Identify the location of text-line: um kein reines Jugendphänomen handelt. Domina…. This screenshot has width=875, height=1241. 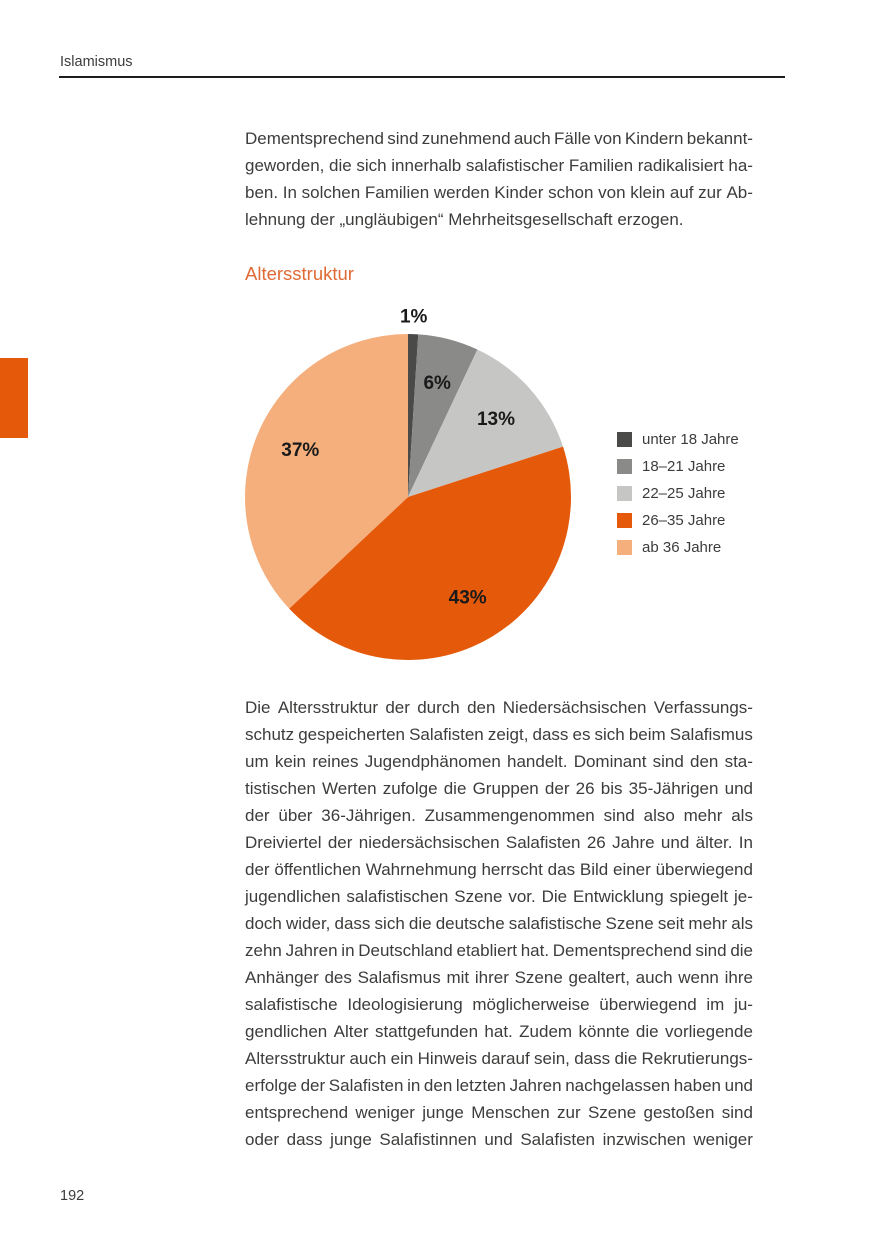
(499, 761).